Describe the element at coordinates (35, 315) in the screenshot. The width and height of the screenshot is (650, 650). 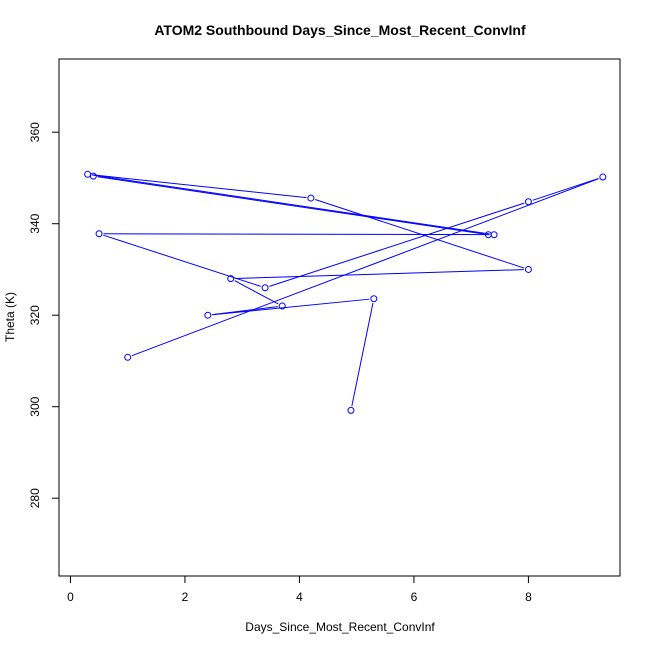
I see `y-tick-label: 320` at that location.